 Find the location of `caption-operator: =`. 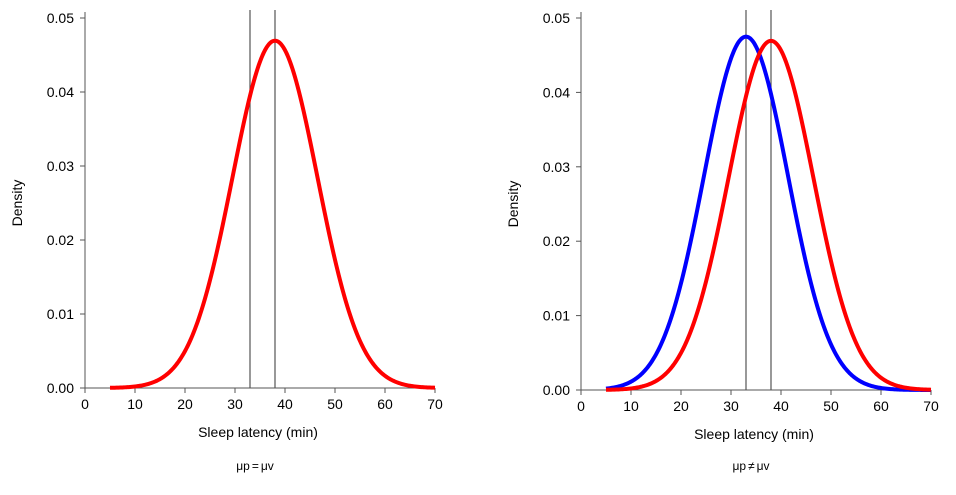

caption-operator: = is located at coordinates (255, 466).